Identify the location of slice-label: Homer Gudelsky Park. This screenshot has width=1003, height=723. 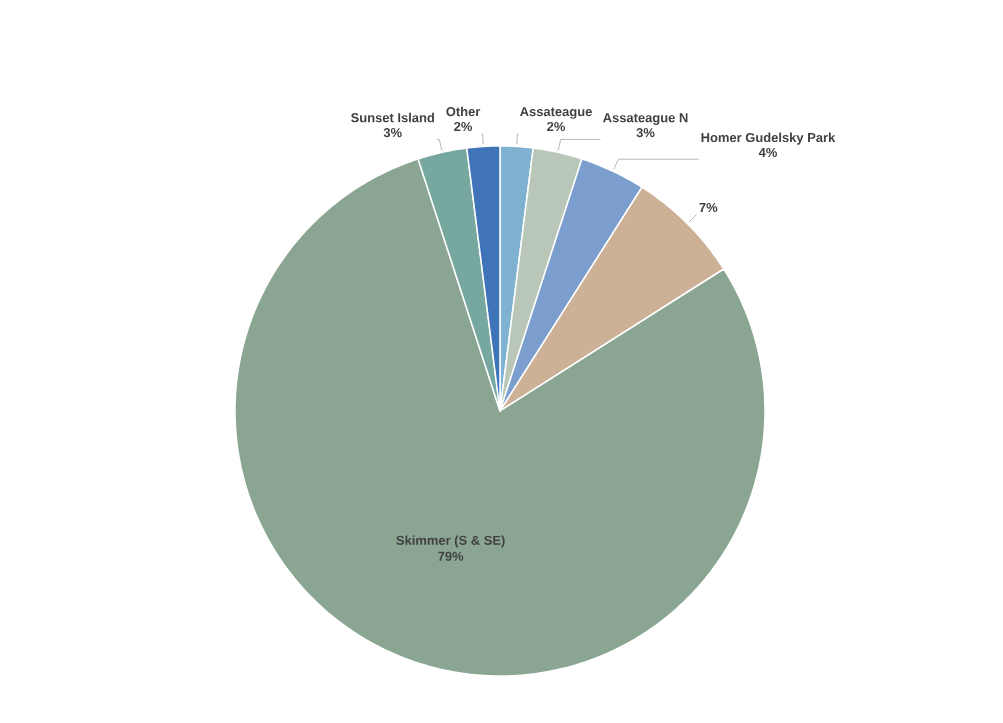
(768, 138).